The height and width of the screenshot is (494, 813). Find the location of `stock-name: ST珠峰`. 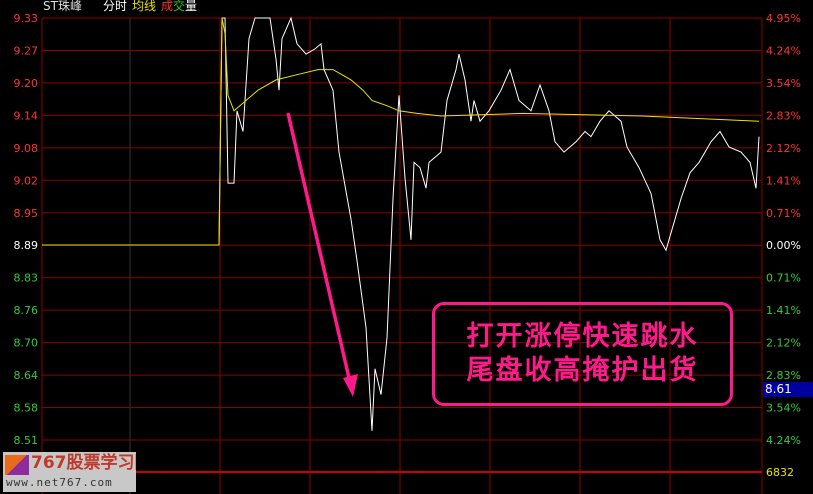

stock-name: ST珠峰 is located at coordinates (62, 6).